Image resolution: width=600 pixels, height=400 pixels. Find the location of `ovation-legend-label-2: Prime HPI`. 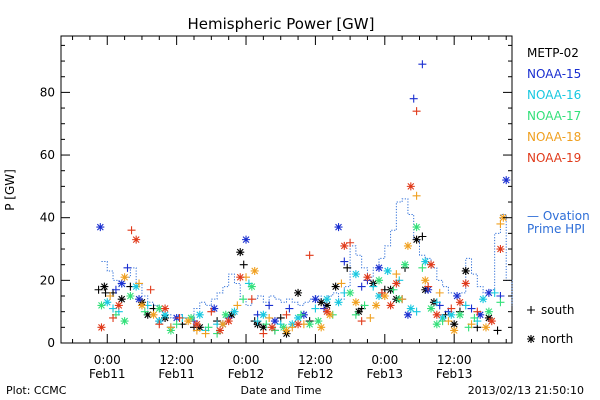

ovation-legend-label-2: Prime HPI is located at coordinates (556, 229).